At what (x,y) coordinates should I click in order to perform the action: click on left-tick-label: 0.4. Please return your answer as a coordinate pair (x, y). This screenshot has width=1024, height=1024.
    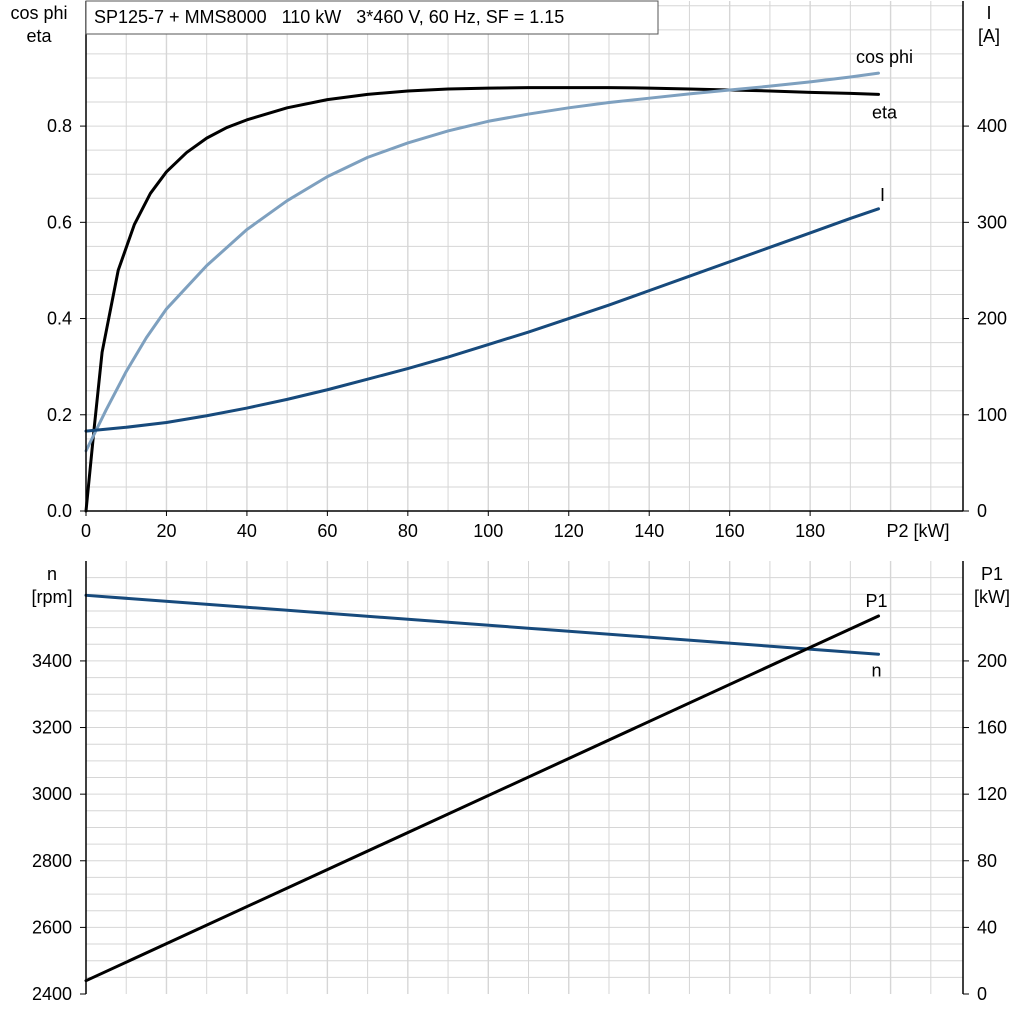
    Looking at the image, I should click on (59, 319).